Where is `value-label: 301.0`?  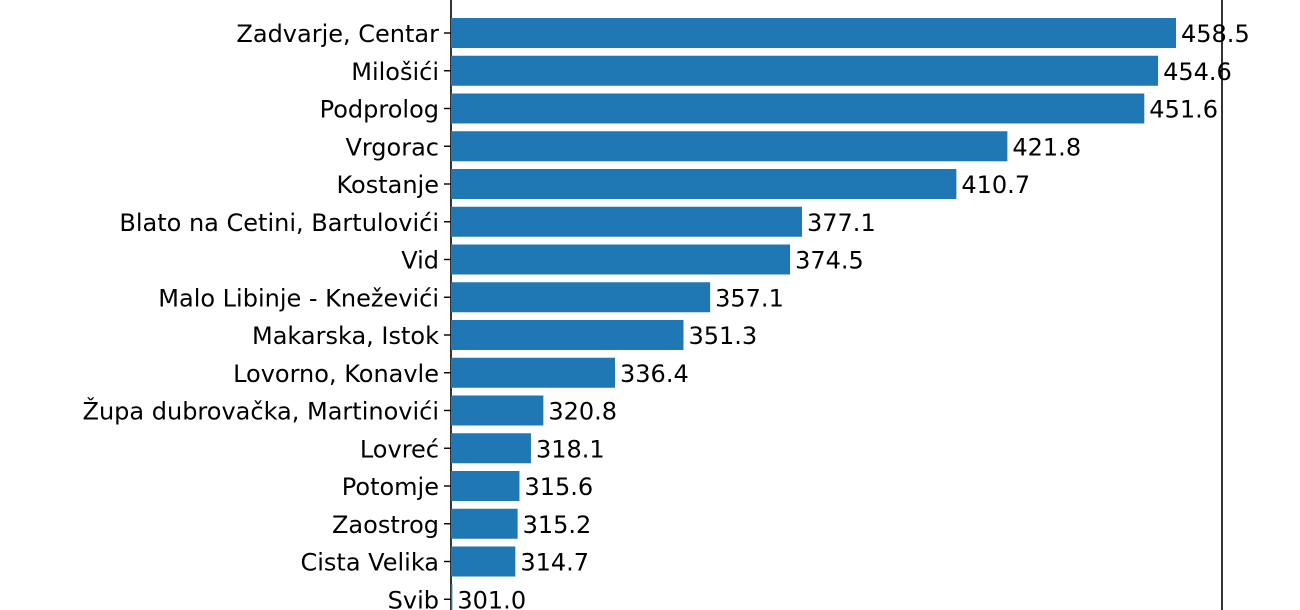
value-label: 301.0 is located at coordinates (491, 598).